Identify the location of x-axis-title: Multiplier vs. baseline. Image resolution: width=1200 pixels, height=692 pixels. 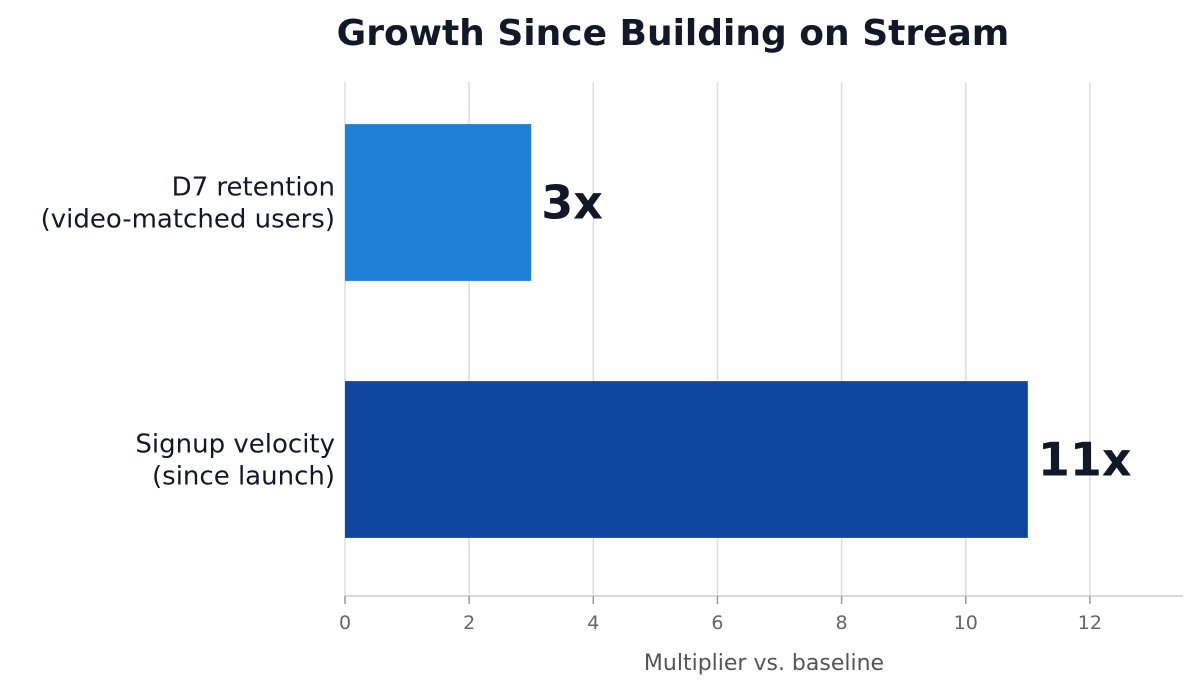
(764, 663).